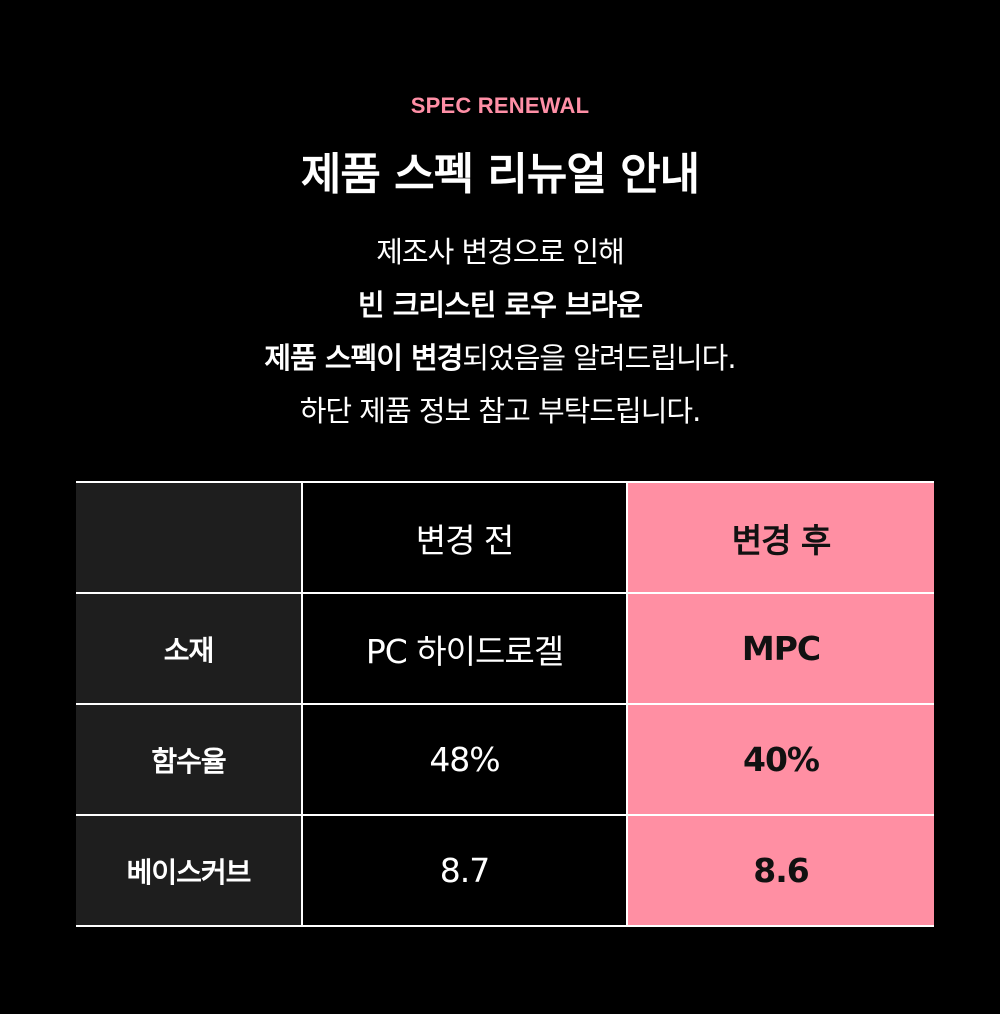 The width and height of the screenshot is (1000, 1014). What do you see at coordinates (189, 537) in the screenshot?
I see `header-empty-cell` at bounding box center [189, 537].